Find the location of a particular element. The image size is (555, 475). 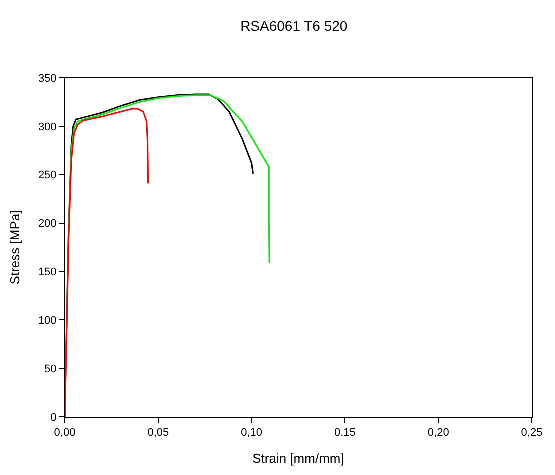

x-tick-label: 0,20 is located at coordinates (439, 433).